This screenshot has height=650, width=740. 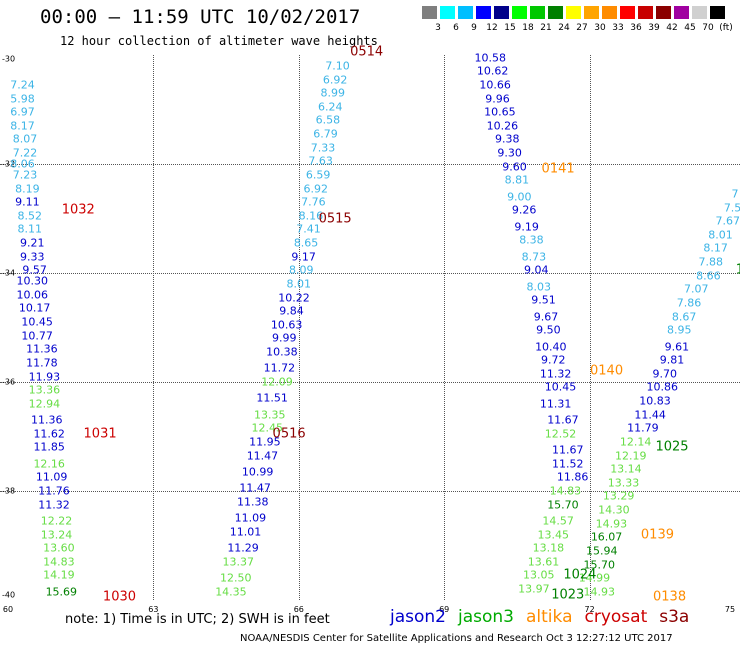 What do you see at coordinates (335, 218) in the screenshot?
I see `pass-time-label: 0515` at bounding box center [335, 218].